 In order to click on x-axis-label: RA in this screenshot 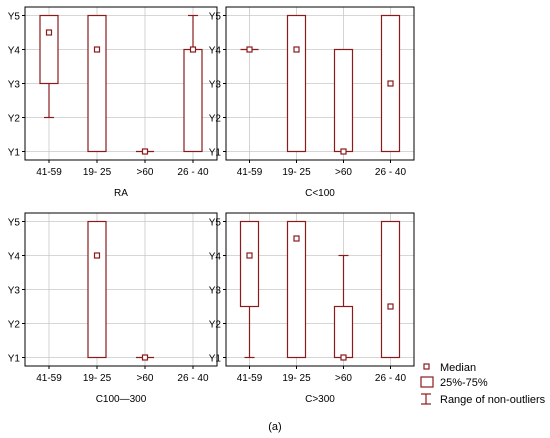, I will do `click(121, 193)`.